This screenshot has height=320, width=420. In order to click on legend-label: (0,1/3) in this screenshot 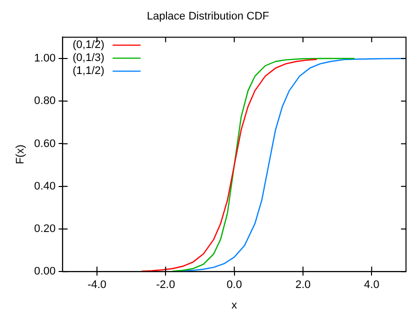, I will do `click(88, 58)`.